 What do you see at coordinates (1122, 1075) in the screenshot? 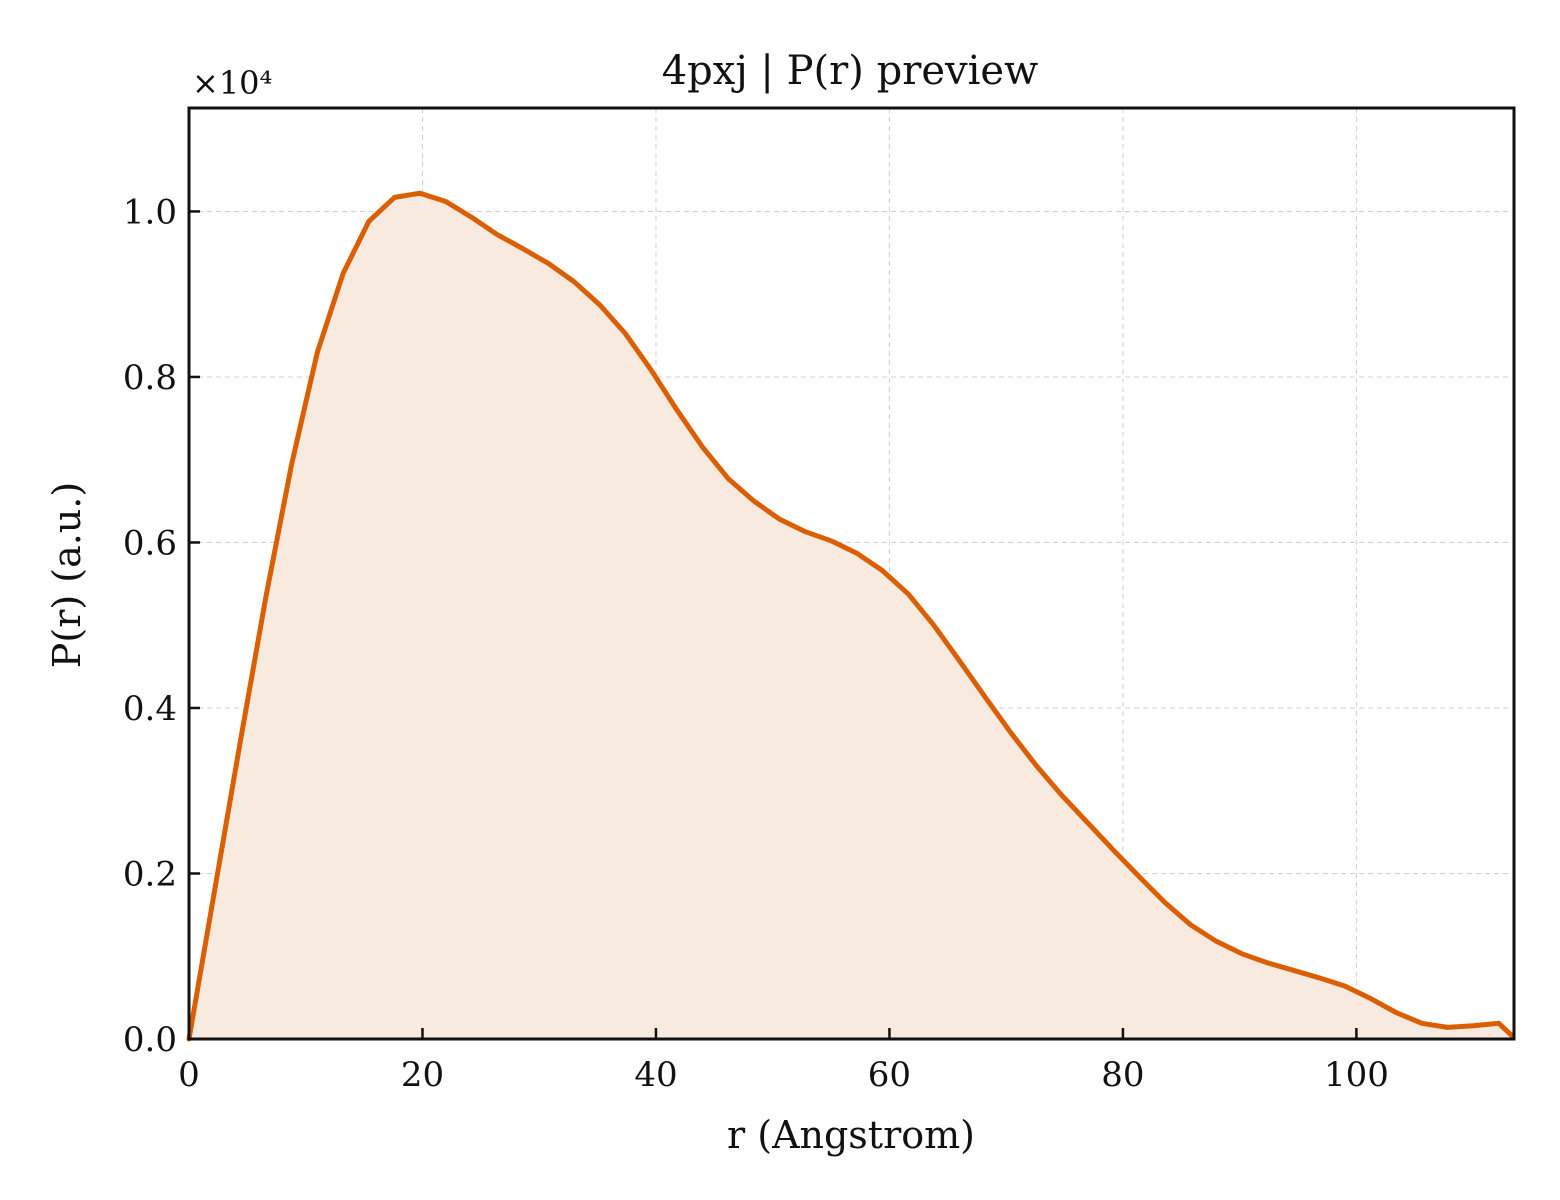
I see `x-tick-label: 80` at bounding box center [1122, 1075].